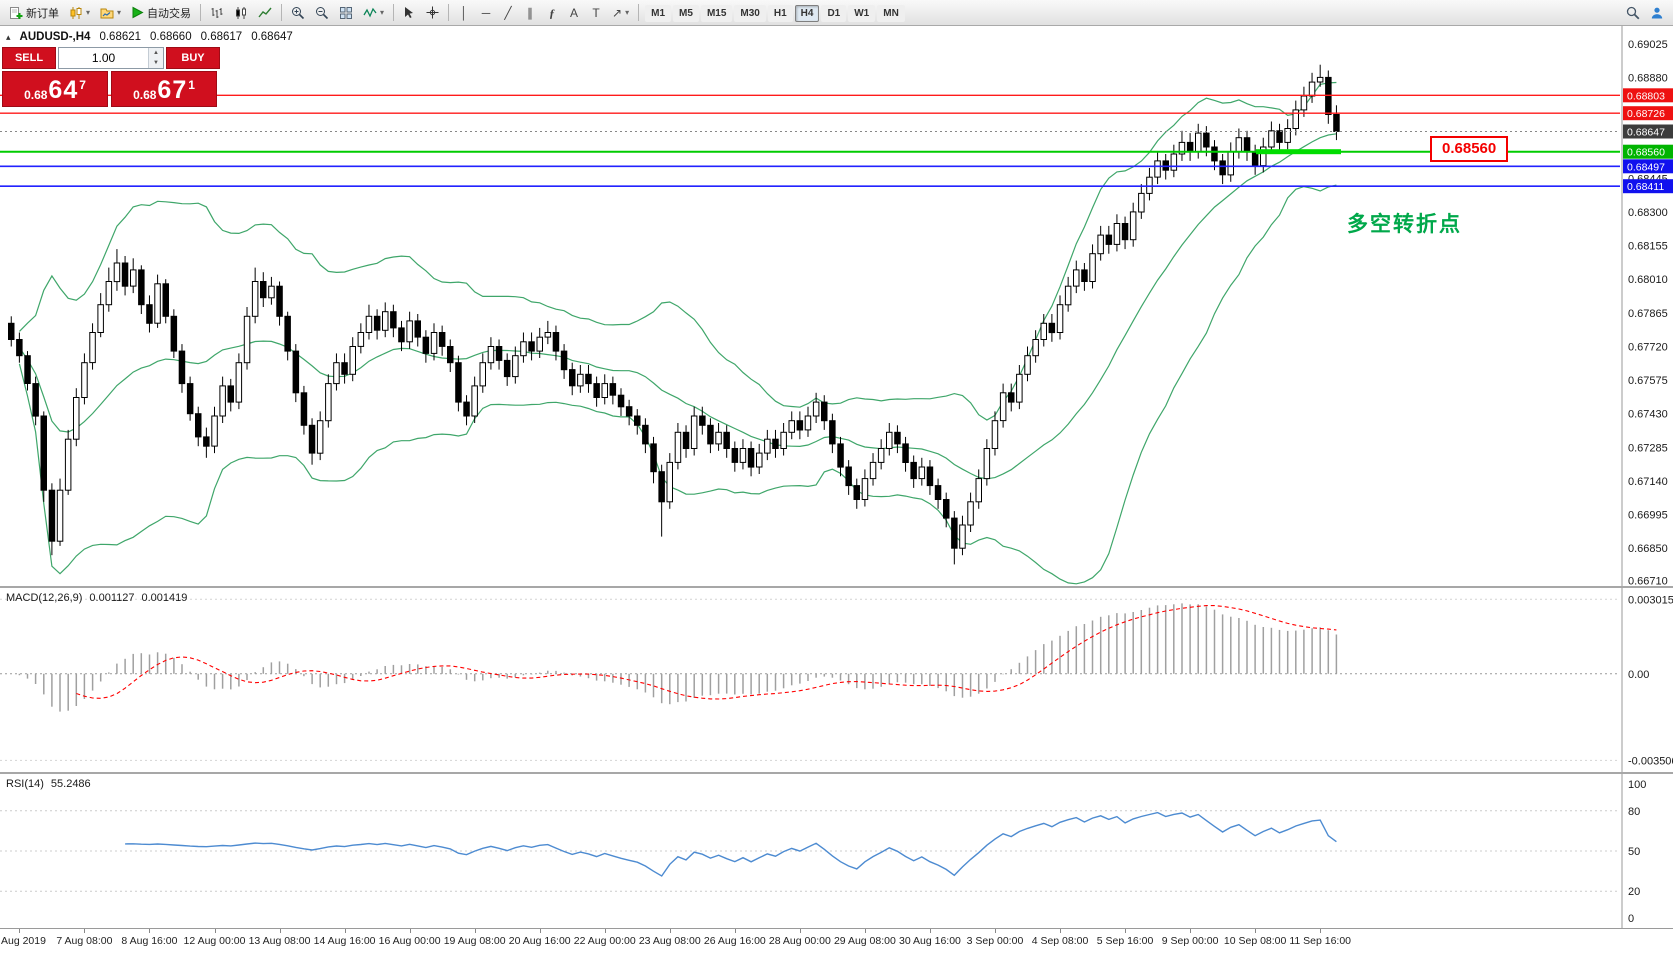 The width and height of the screenshot is (1673, 953). Describe the element at coordinates (217, 13) in the screenshot. I see `bars-chart-type-button` at that location.